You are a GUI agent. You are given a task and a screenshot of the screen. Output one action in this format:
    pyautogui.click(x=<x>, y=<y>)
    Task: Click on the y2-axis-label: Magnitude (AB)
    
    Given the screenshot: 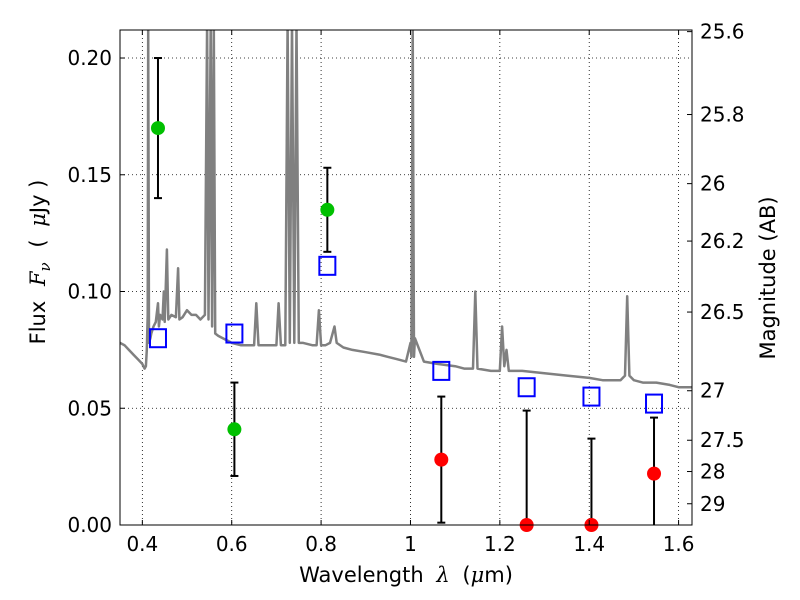 What is the action you would take?
    pyautogui.click(x=768, y=277)
    